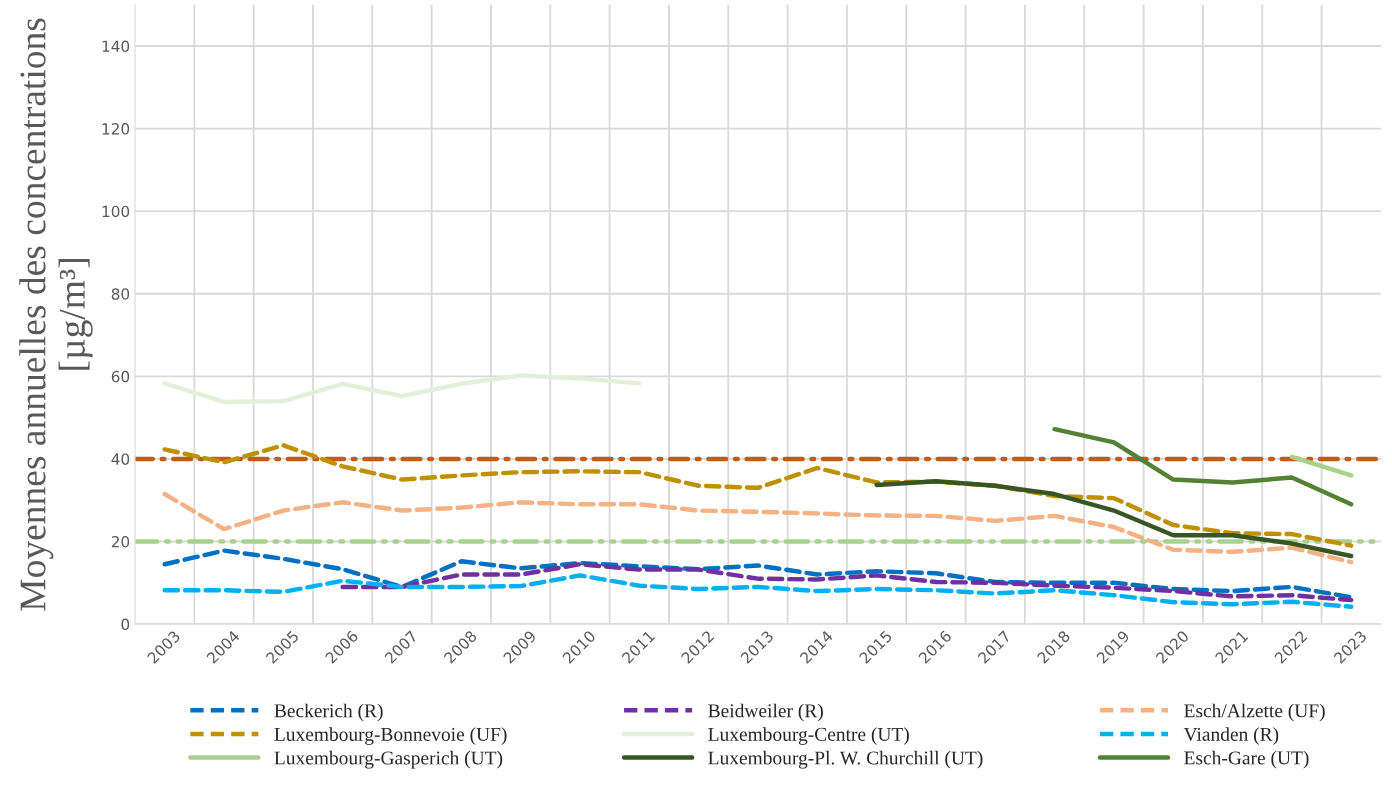  Describe the element at coordinates (808, 736) in the screenshot. I see `legend-label: Luxembourg-Centre (UT)` at that location.